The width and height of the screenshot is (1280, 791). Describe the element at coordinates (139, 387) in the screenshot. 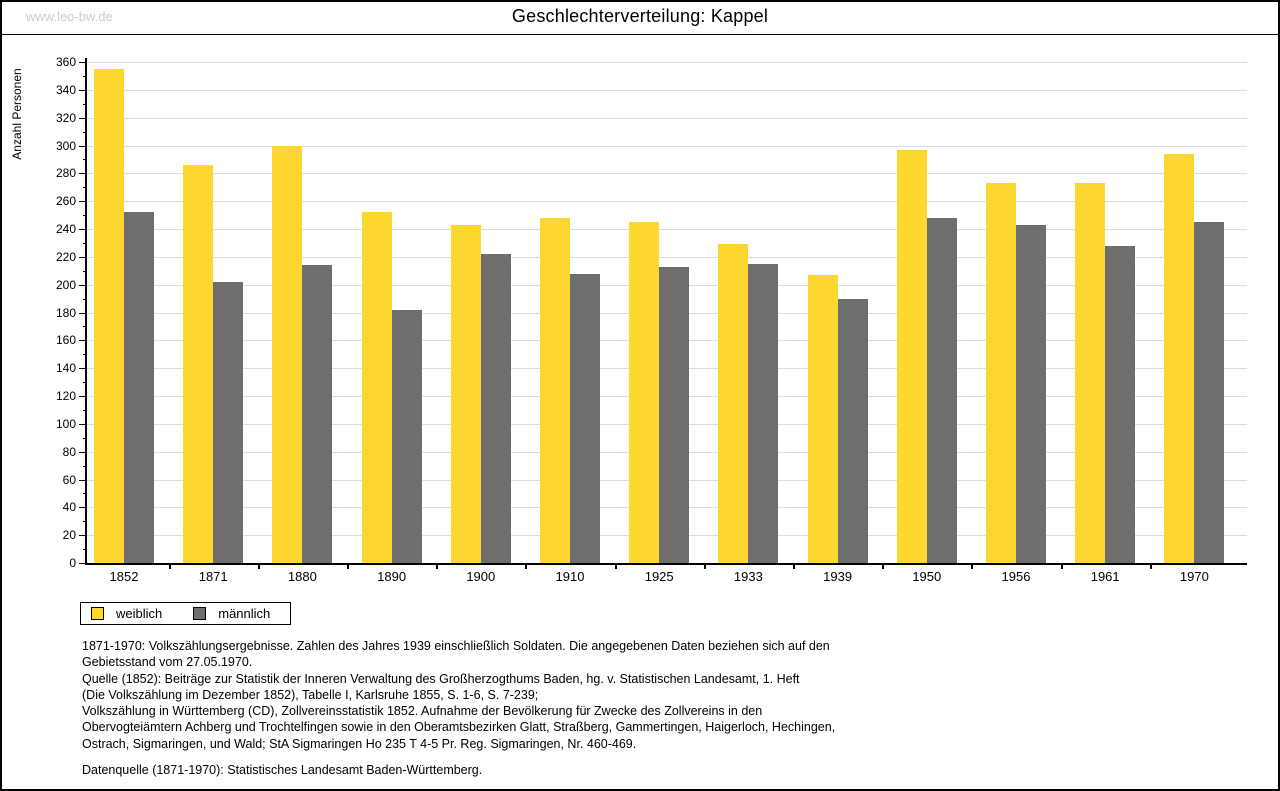

I see `bar-1852-männlich` at that location.